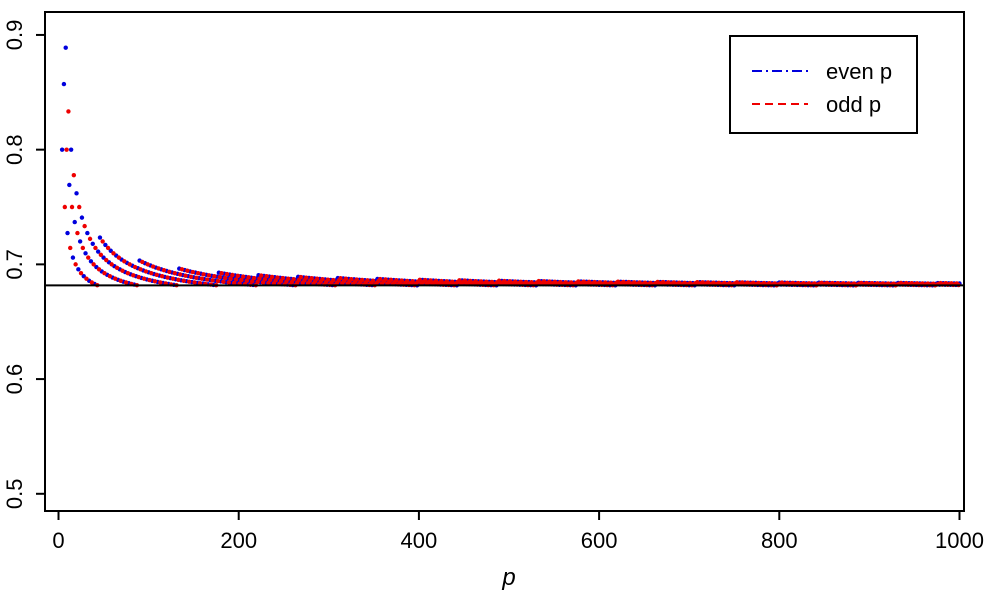 This screenshot has width=988, height=600. I want to click on x-tick-label: 1000, so click(959, 540).